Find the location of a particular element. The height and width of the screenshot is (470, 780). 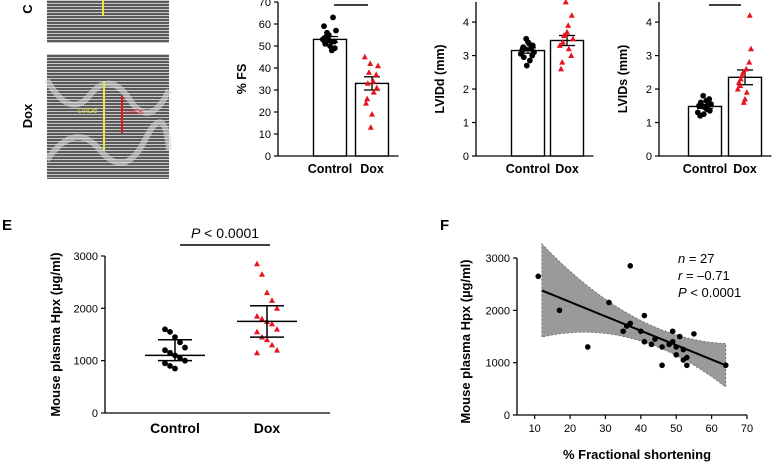

panel-label-f: F is located at coordinates (444, 225).